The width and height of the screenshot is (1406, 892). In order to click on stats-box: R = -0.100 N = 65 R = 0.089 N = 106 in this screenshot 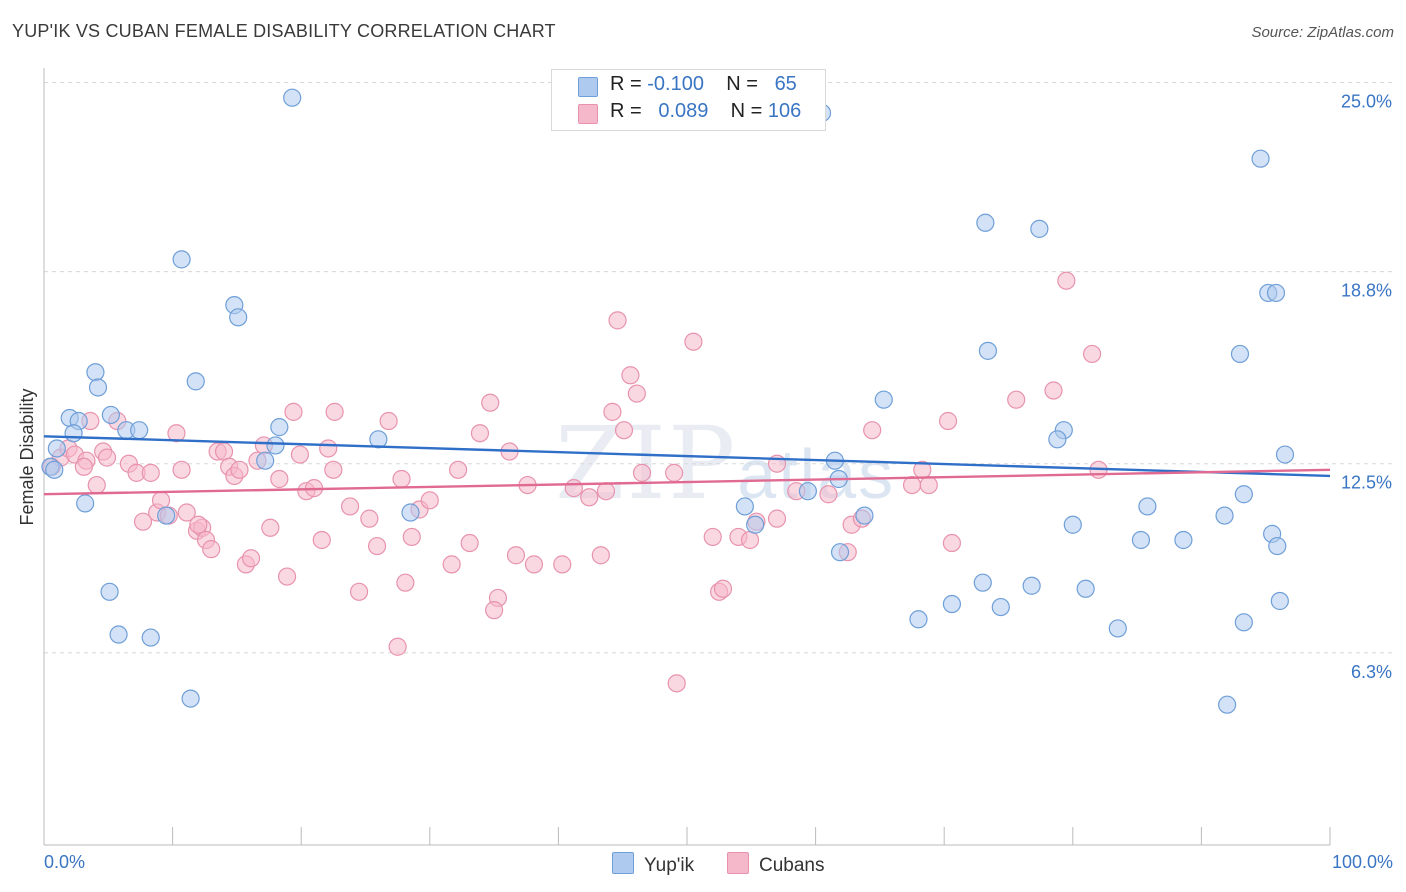, I will do `click(688, 100)`.